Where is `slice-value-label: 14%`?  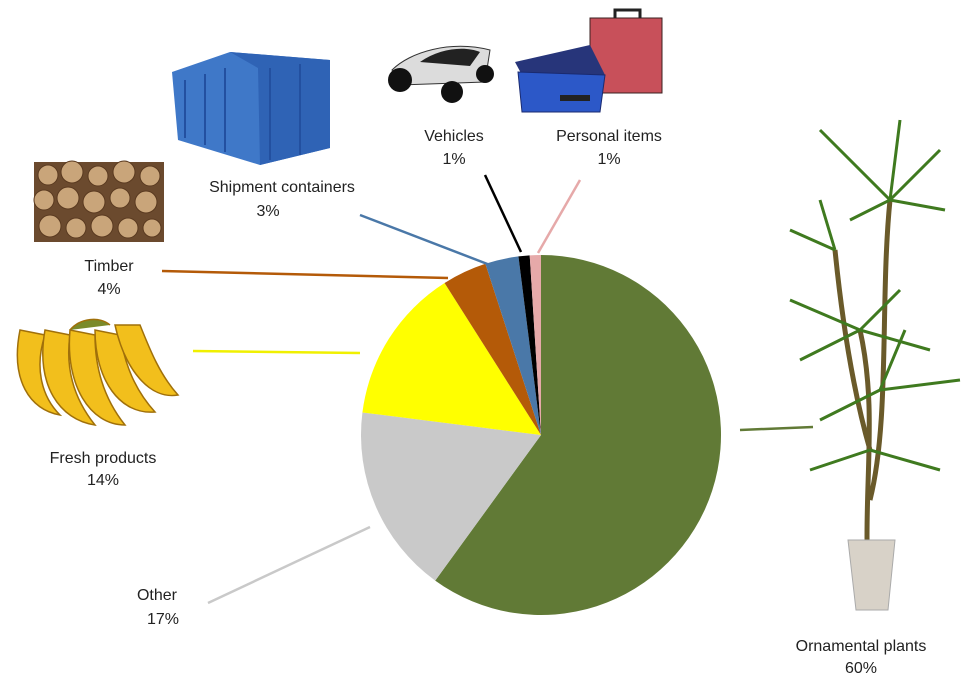 slice-value-label: 14% is located at coordinates (103, 480).